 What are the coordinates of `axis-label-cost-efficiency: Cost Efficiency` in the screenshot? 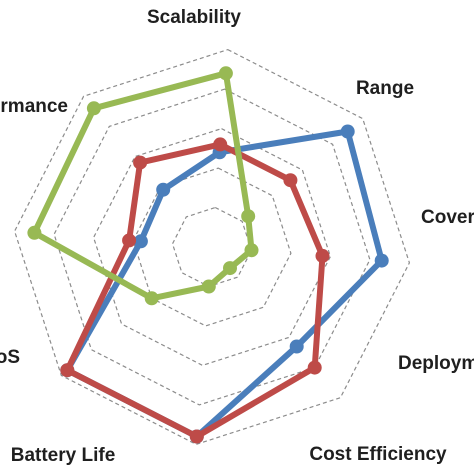 It's located at (378, 454).